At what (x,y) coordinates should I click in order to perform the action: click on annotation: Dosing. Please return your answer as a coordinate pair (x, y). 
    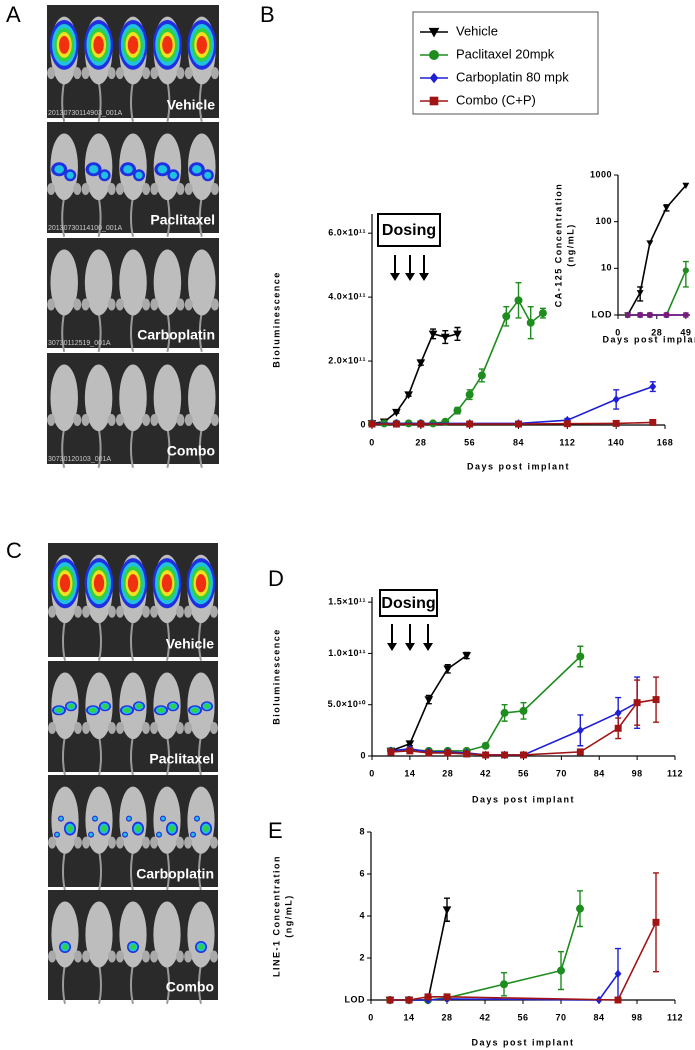
    Looking at the image, I should click on (408, 603).